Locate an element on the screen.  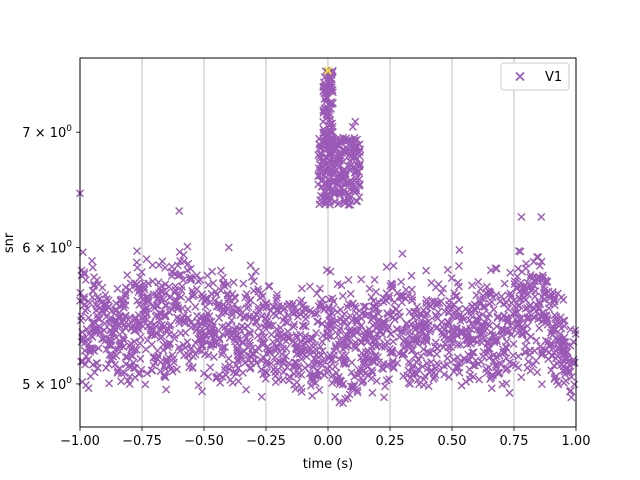
x-tick-label: −1.00 is located at coordinates (80, 441).